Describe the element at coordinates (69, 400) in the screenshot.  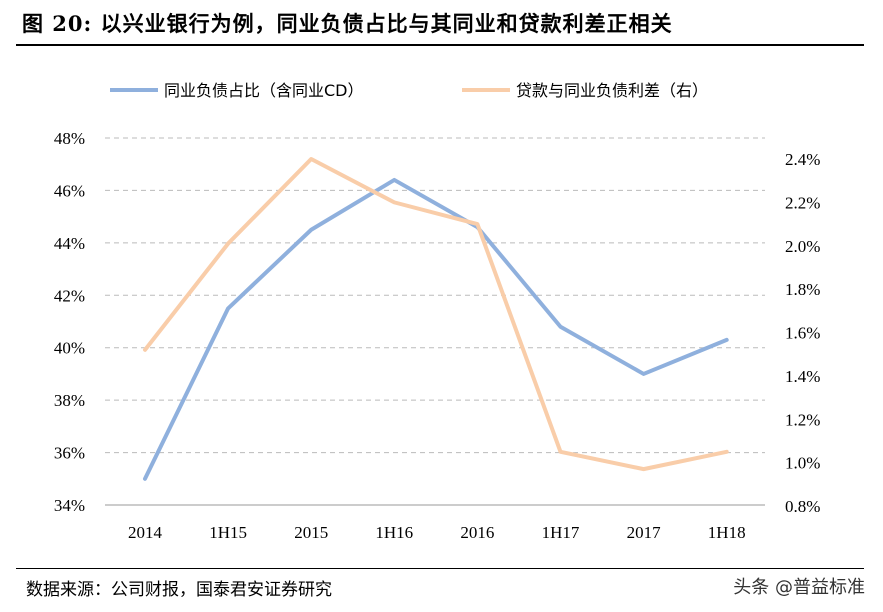
I see `y-left-tick-label: 38%` at that location.